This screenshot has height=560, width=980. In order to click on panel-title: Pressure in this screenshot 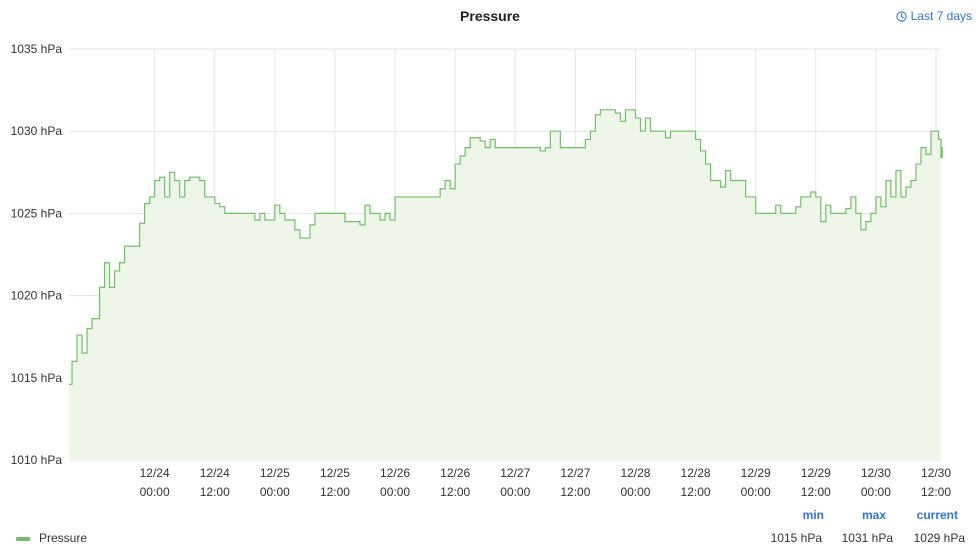, I will do `click(490, 16)`.